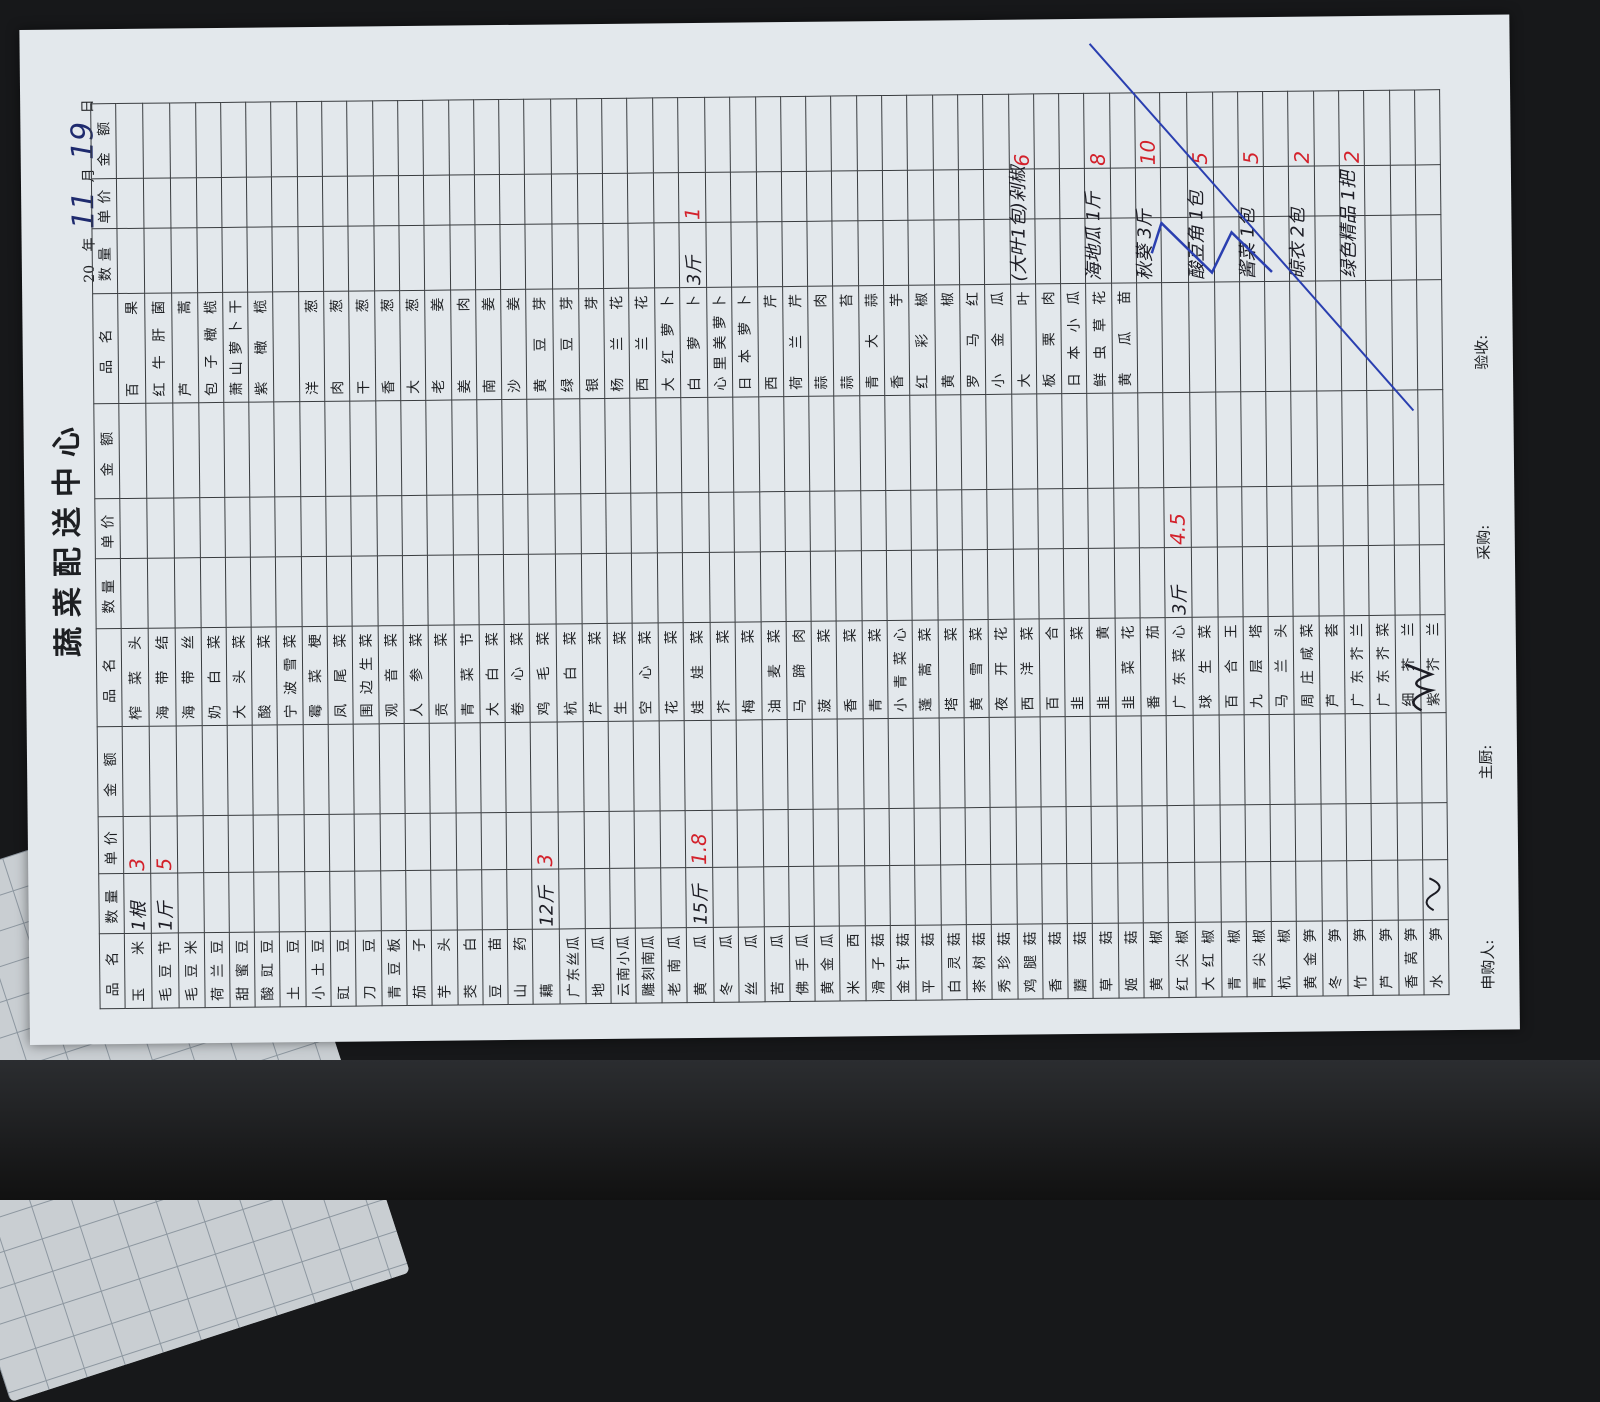 Image resolution: width=1600 pixels, height=1402 pixels. What do you see at coordinates (1098, 238) in the screenshot?
I see `item-qty-cell: 海地瓜 1斤` at bounding box center [1098, 238].